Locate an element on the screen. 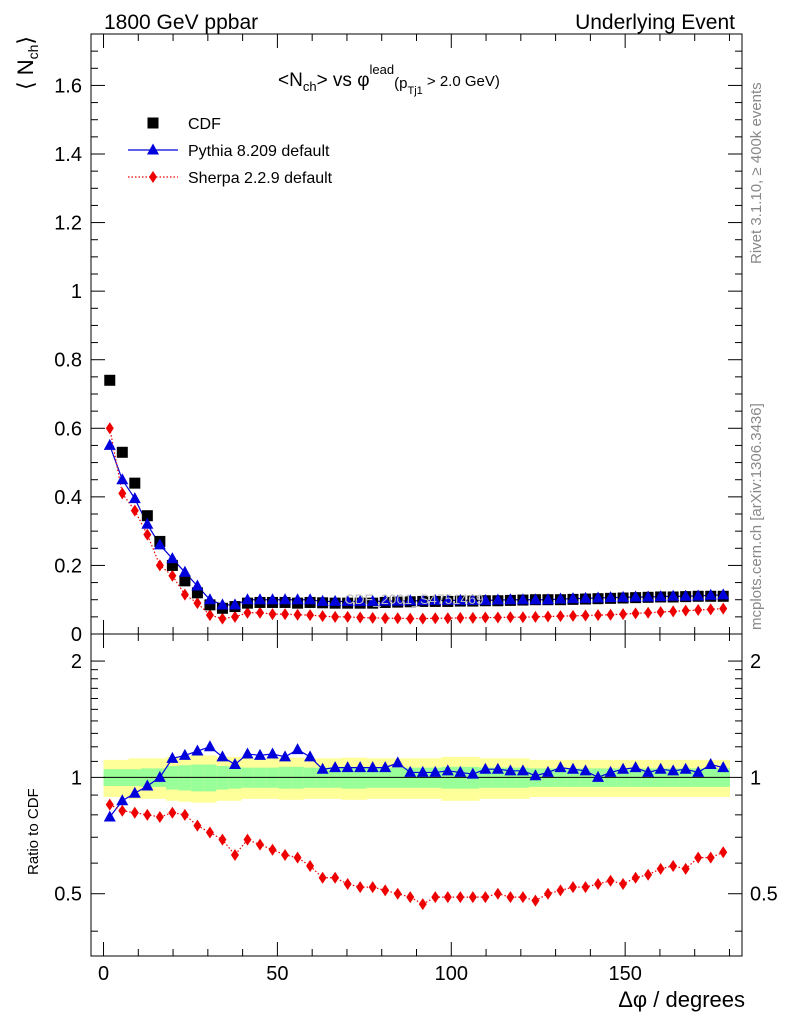 This screenshot has height=1024, width=786. x-axis-label: Δφ / degrees is located at coordinates (681, 999).